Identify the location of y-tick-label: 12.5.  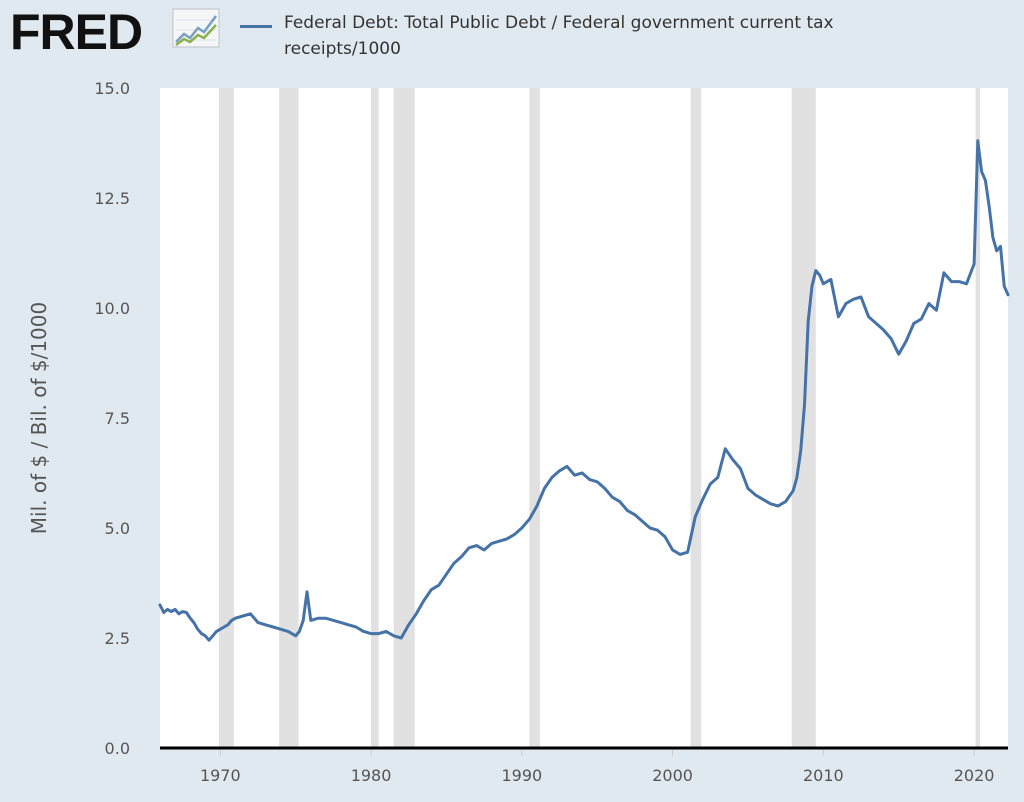
(112, 198).